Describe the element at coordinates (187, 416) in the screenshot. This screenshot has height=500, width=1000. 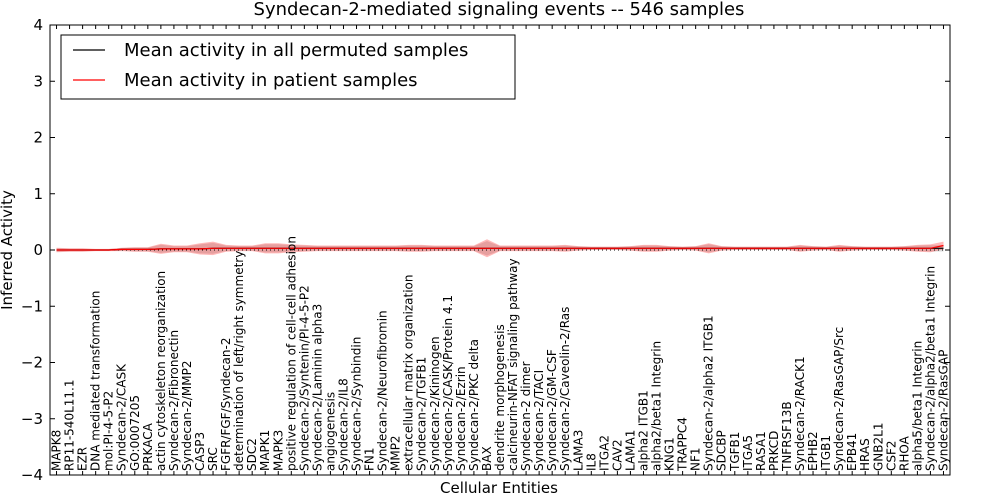
I see `x-tick-label: Syndecan-2/MMP2` at that location.